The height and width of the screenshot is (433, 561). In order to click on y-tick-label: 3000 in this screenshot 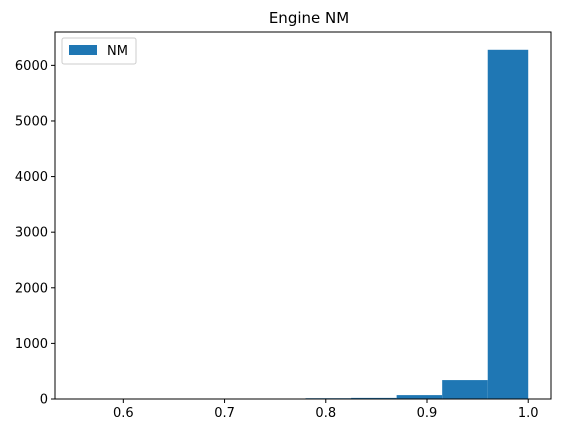, I will do `click(31, 233)`.